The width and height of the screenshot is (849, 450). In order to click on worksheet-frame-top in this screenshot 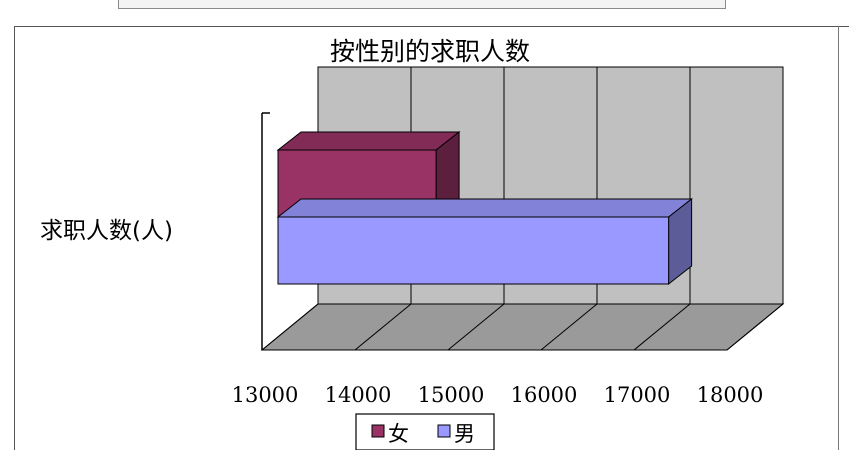, I will do `click(422, 4)`.